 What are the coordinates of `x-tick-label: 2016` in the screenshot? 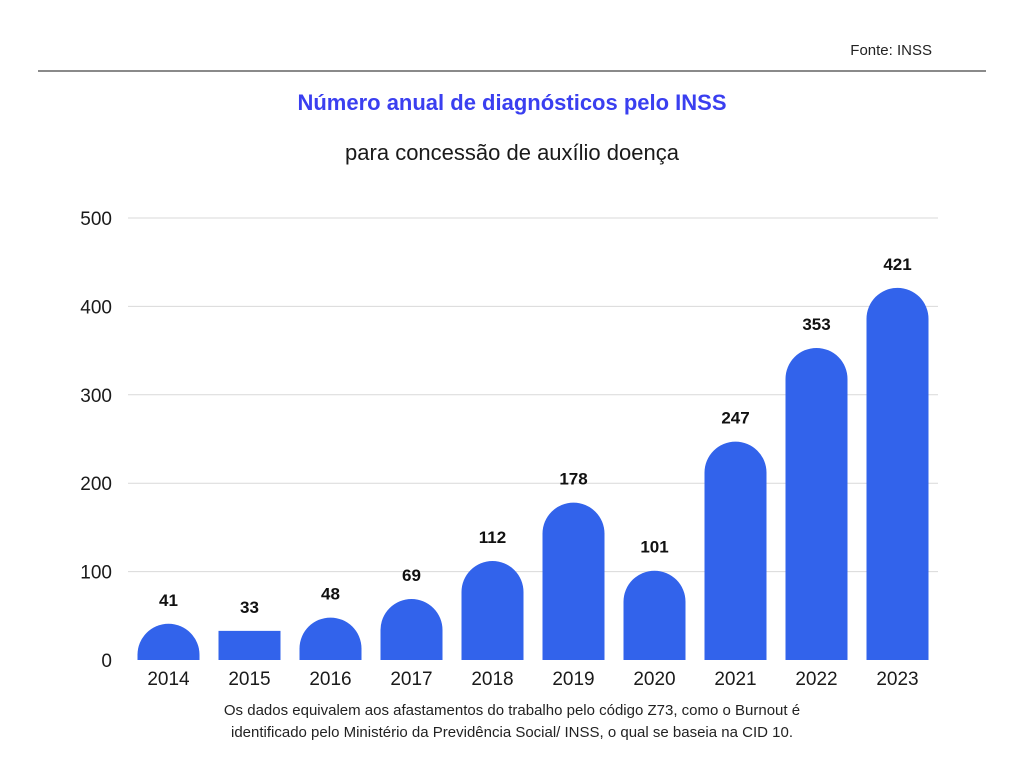 It's located at (330, 679).